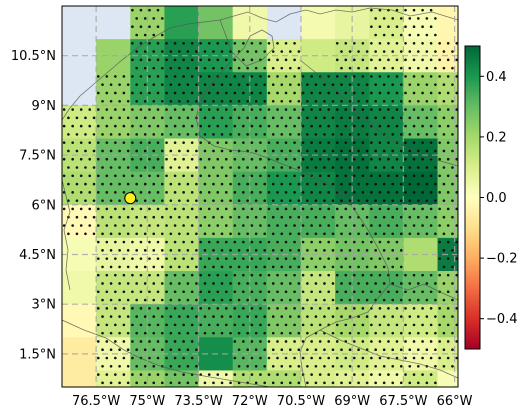  I want to click on y-tick-label: 1.5°N, so click(37, 354).